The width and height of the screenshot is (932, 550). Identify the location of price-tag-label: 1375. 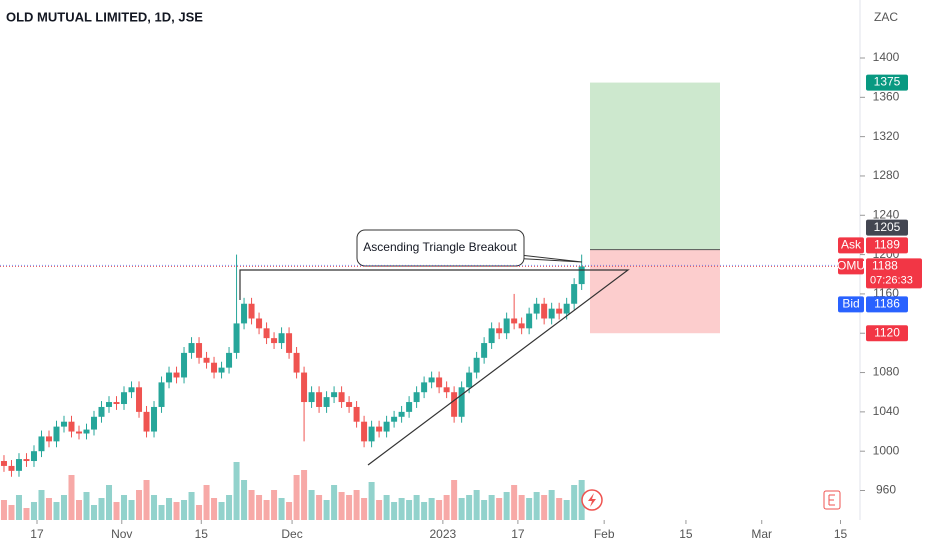
(887, 82).